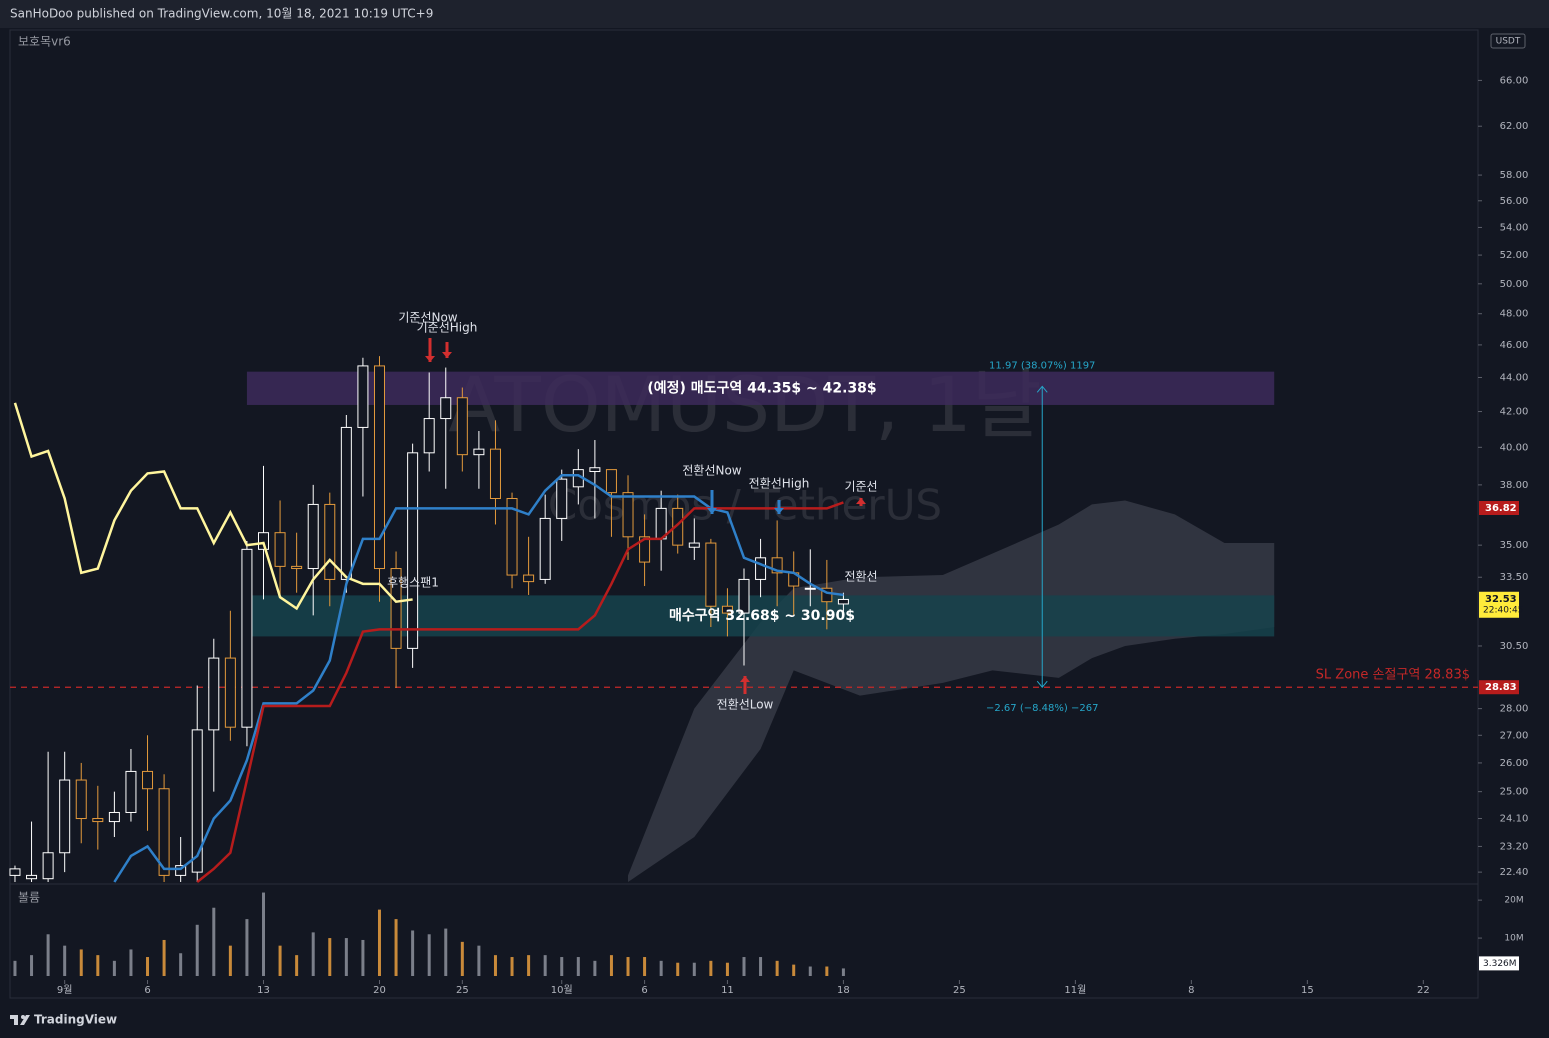 This screenshot has width=1549, height=1038. What do you see at coordinates (1500, 964) in the screenshot?
I see `volume-tag-label: 3.326M` at bounding box center [1500, 964].